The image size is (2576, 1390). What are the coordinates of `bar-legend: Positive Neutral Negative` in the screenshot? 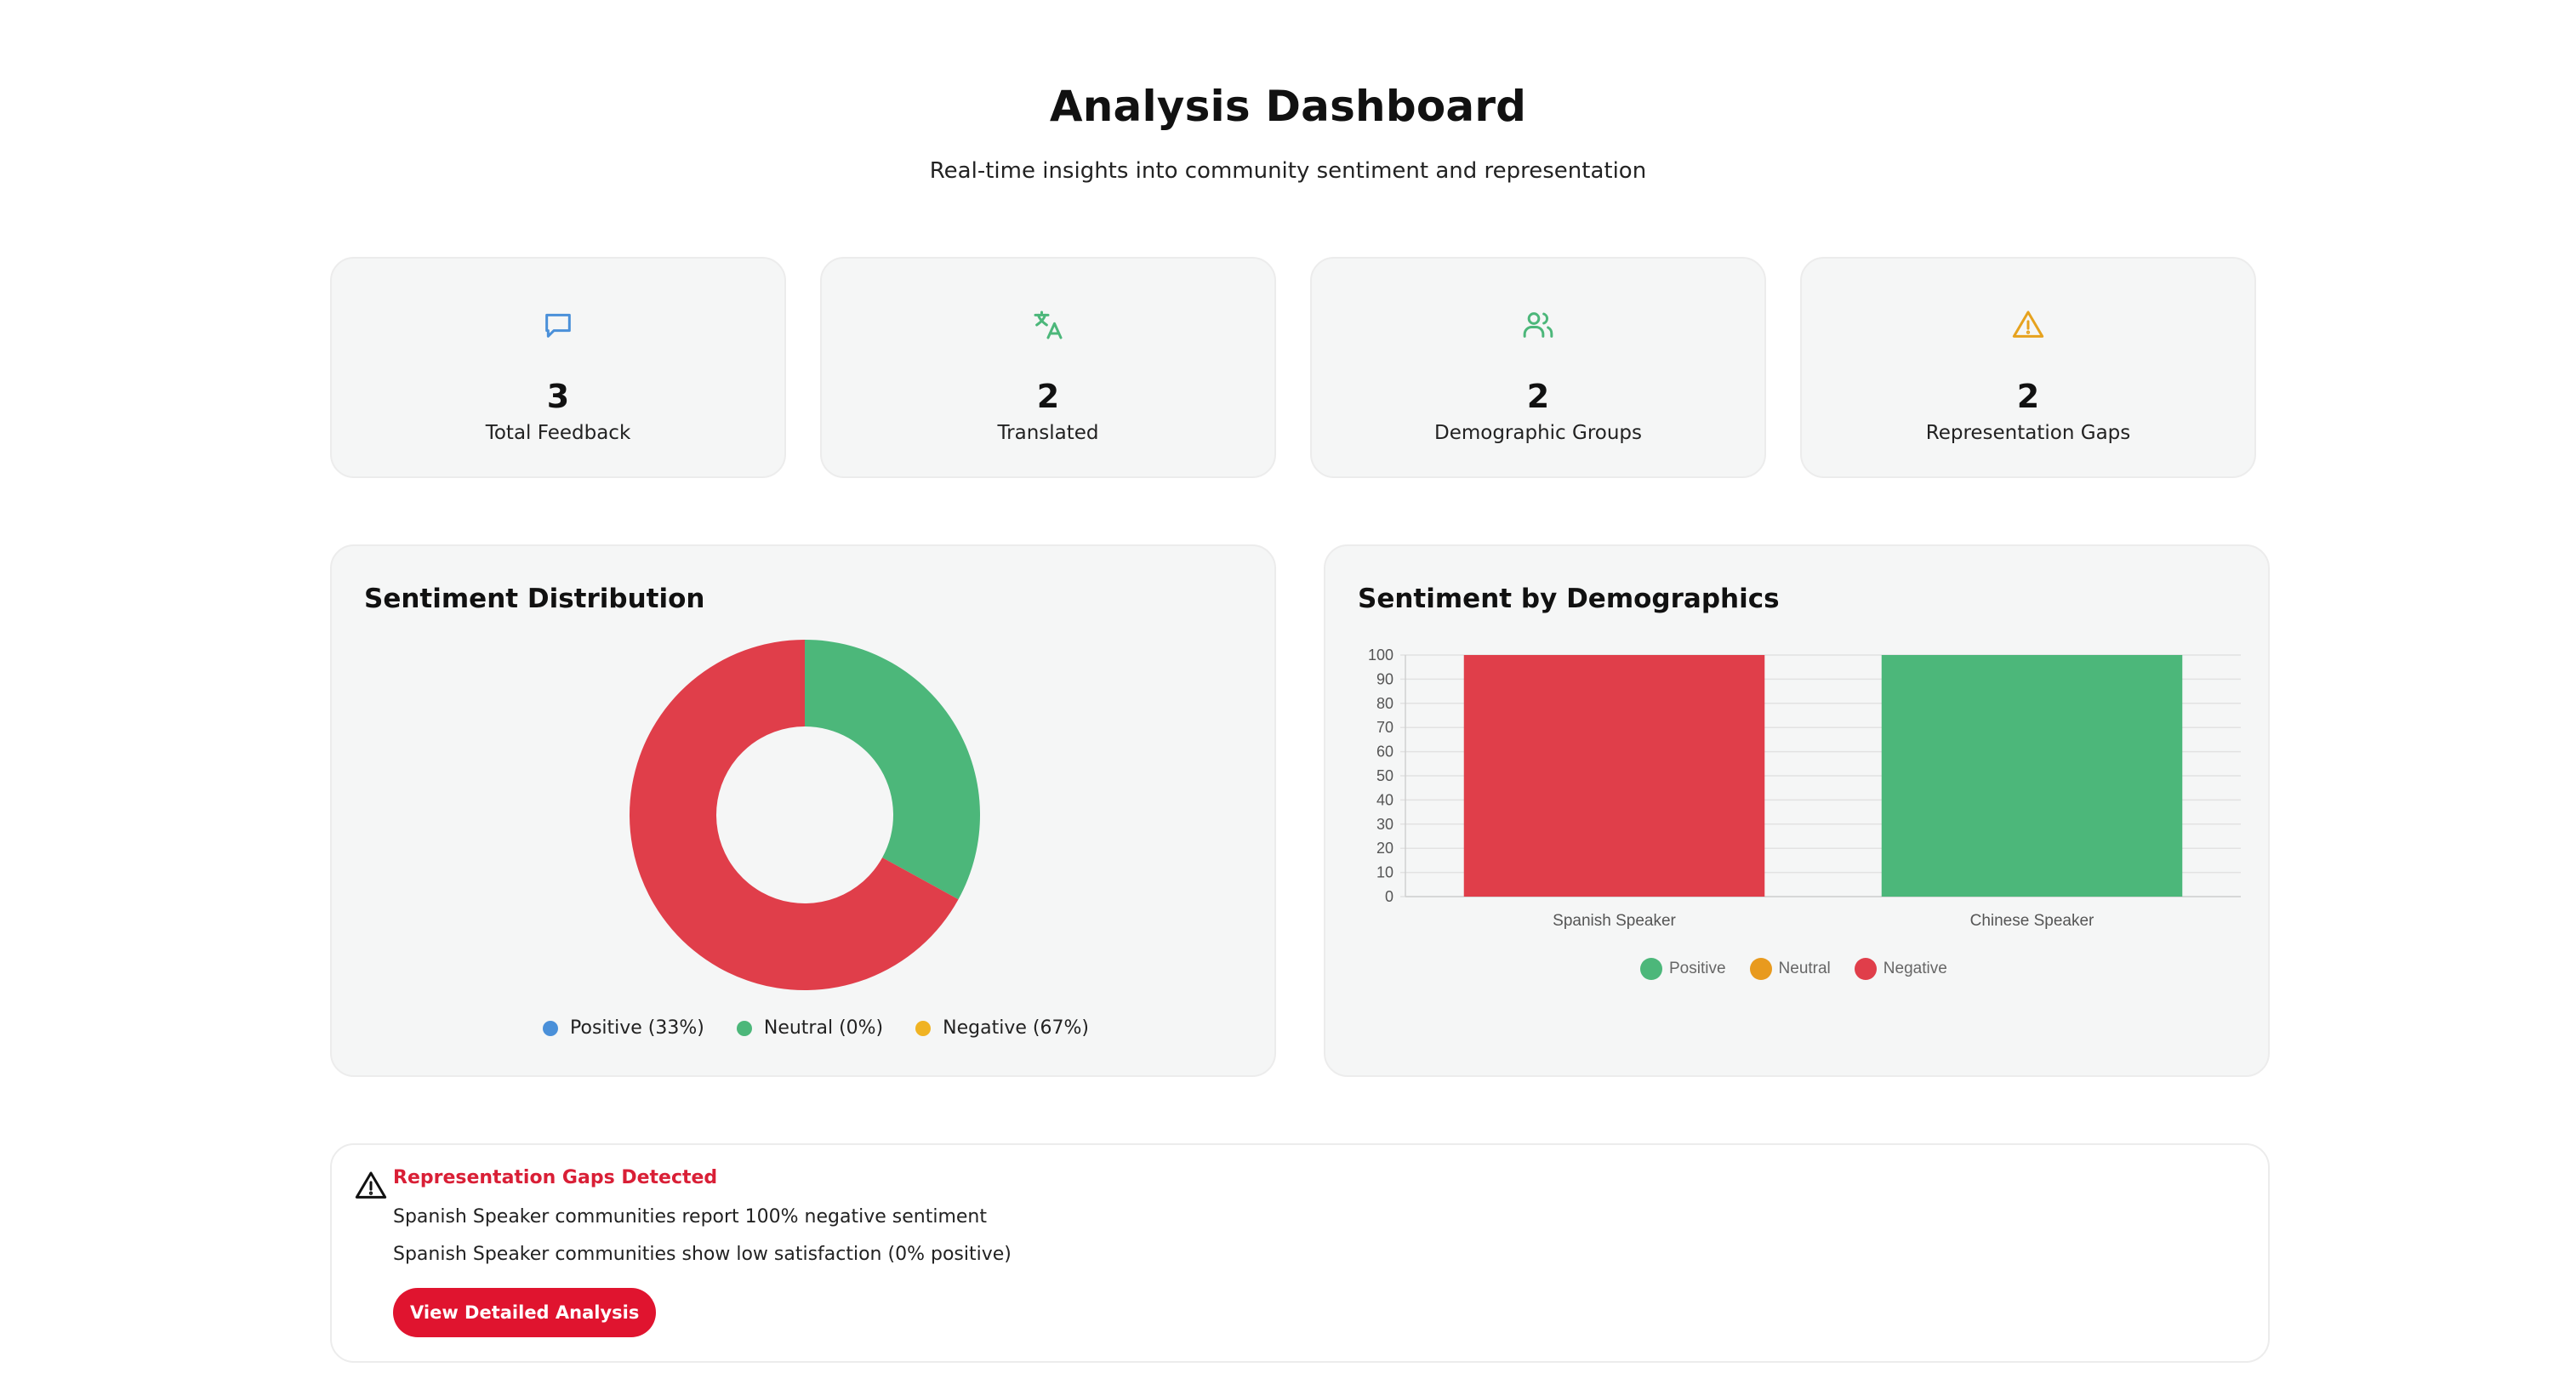 It's located at (1805, 969).